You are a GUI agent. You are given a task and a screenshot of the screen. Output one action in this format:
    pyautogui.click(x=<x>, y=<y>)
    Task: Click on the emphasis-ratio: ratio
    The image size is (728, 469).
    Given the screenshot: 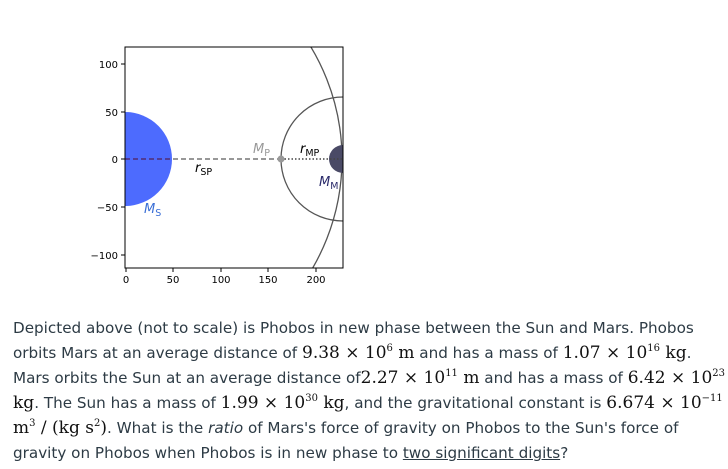 What is the action you would take?
    pyautogui.click(x=226, y=428)
    